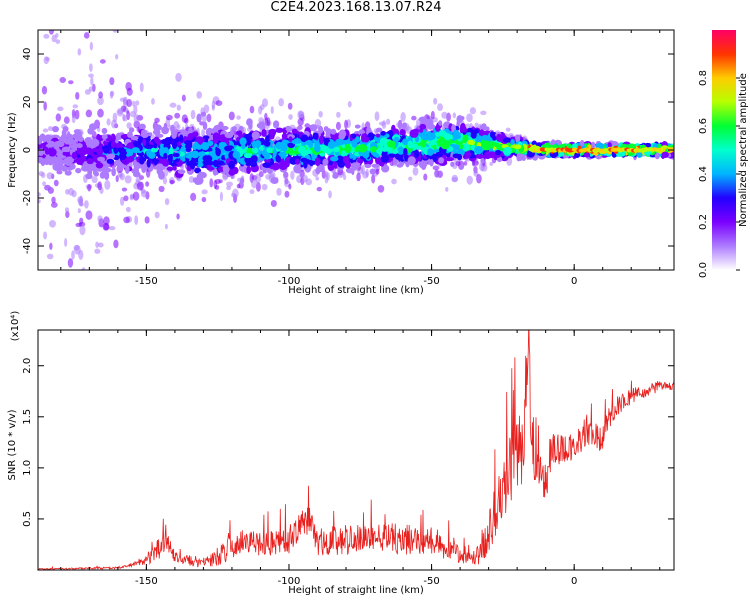 The image size is (750, 600). What do you see at coordinates (703, 270) in the screenshot?
I see `colorbar-tick-label: 0.0` at bounding box center [703, 270].